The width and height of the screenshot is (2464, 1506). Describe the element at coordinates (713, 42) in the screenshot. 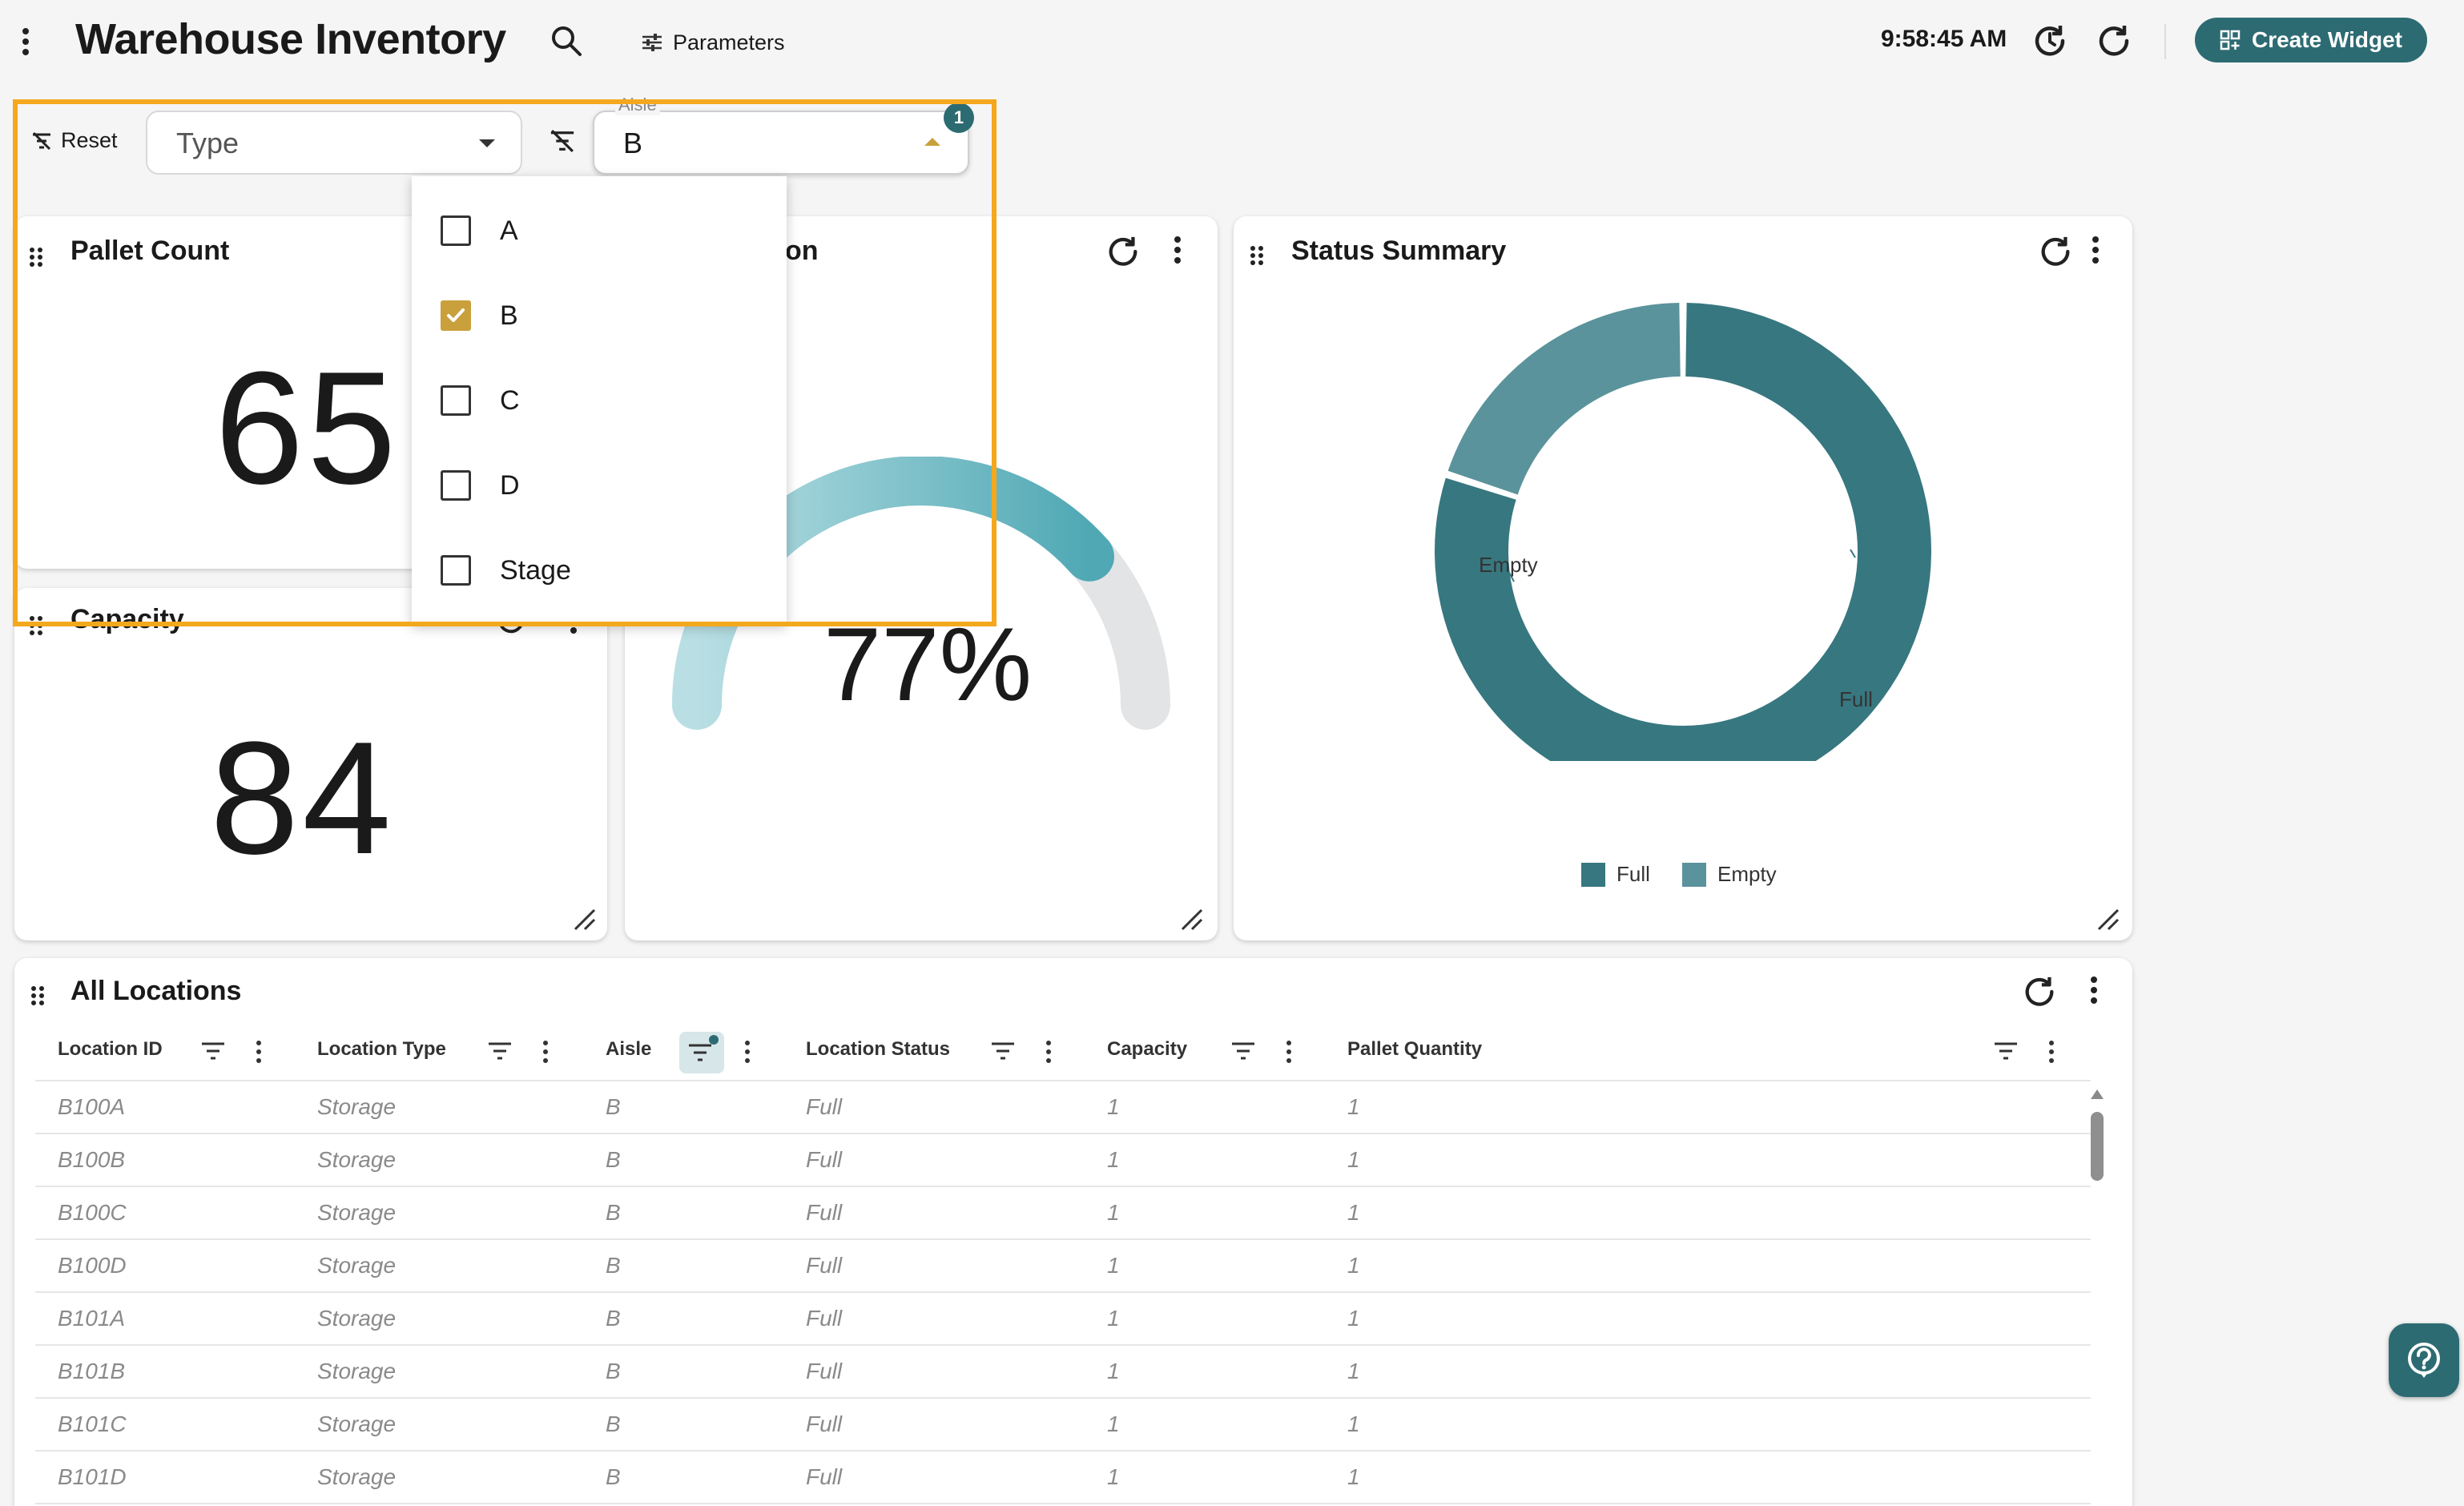

I see `parameters-button: Parameters` at that location.